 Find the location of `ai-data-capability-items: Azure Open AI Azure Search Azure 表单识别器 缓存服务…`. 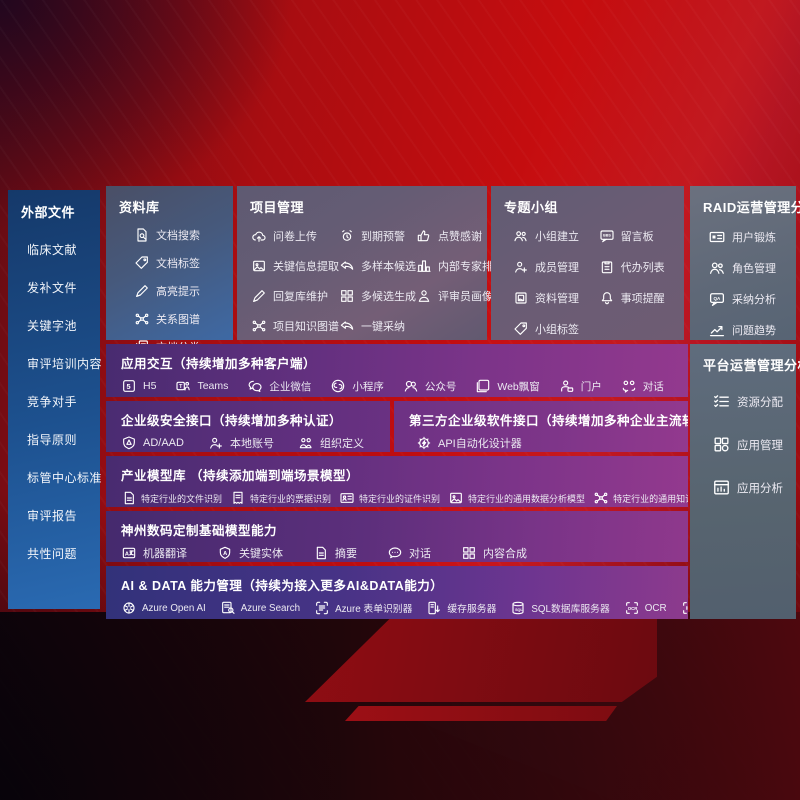

ai-data-capability-items: Azure Open AI Azure Search Azure 表单识别器 缓存服务… is located at coordinates (397, 605).